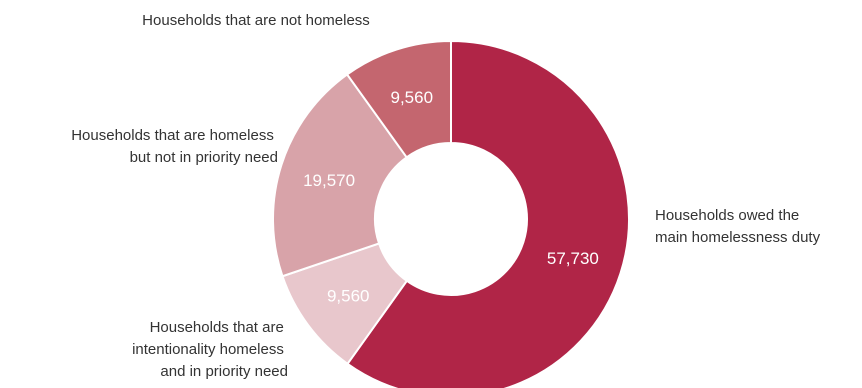 This screenshot has height=388, width=862. What do you see at coordinates (256, 20) in the screenshot?
I see `category-label-not-homeless: Households that are not homeless` at bounding box center [256, 20].